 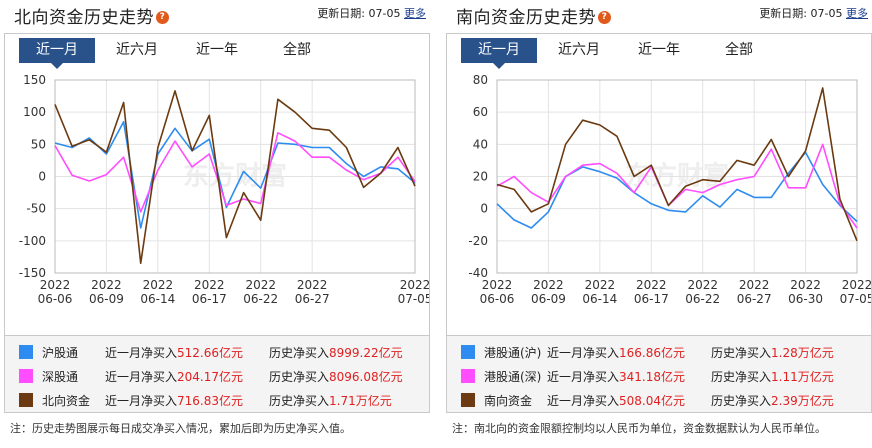 I want to click on legend-hist: 历史净买入2.39万亿元, so click(x=772, y=401).